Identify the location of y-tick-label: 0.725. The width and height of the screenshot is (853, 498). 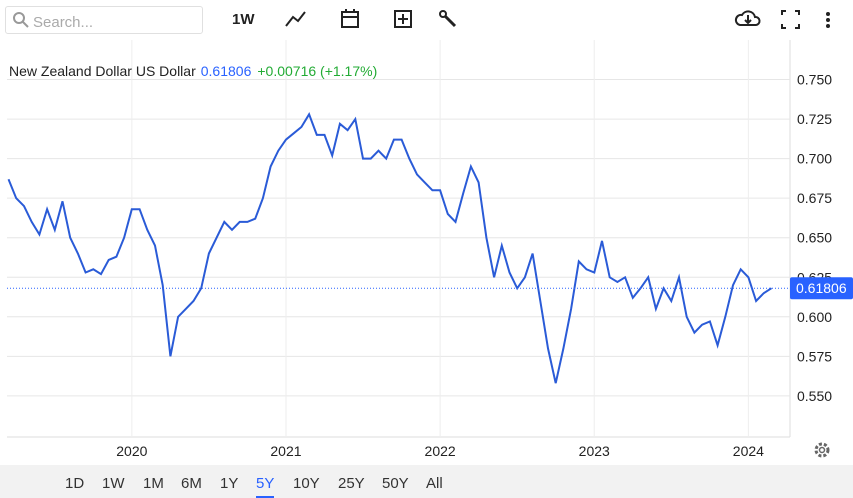
(814, 119).